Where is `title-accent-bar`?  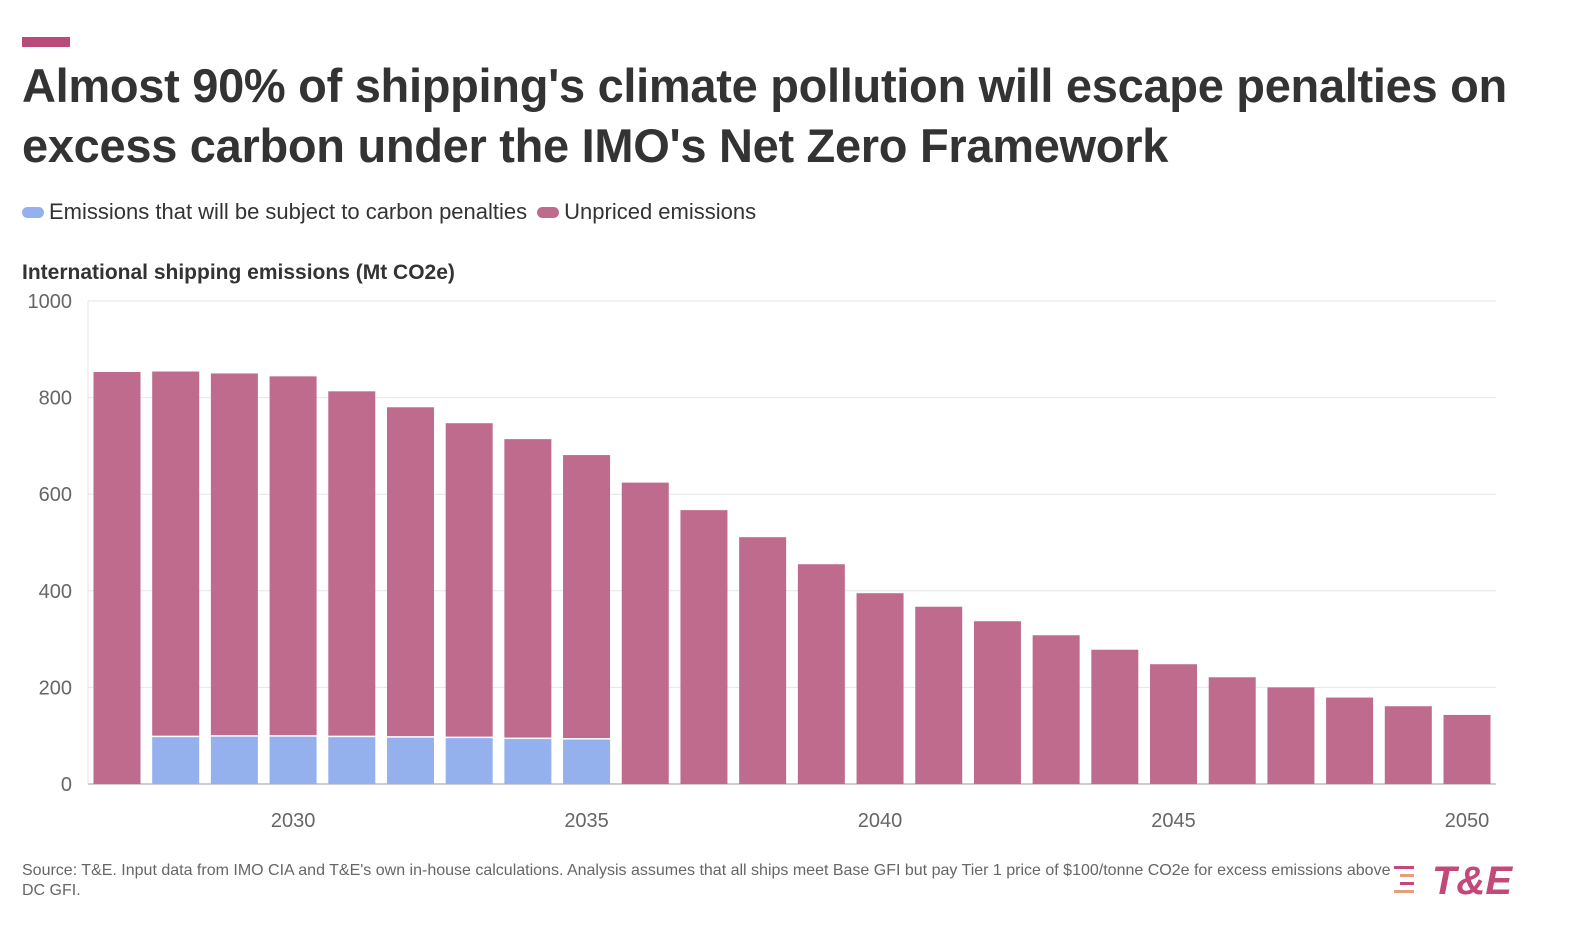 title-accent-bar is located at coordinates (46, 42).